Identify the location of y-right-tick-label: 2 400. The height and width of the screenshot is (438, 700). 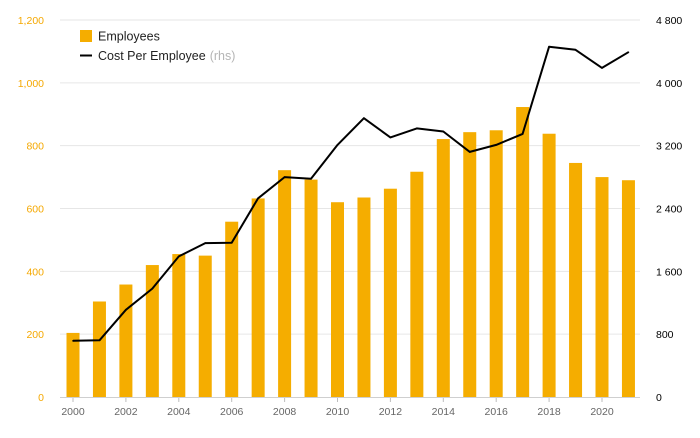
(669, 210).